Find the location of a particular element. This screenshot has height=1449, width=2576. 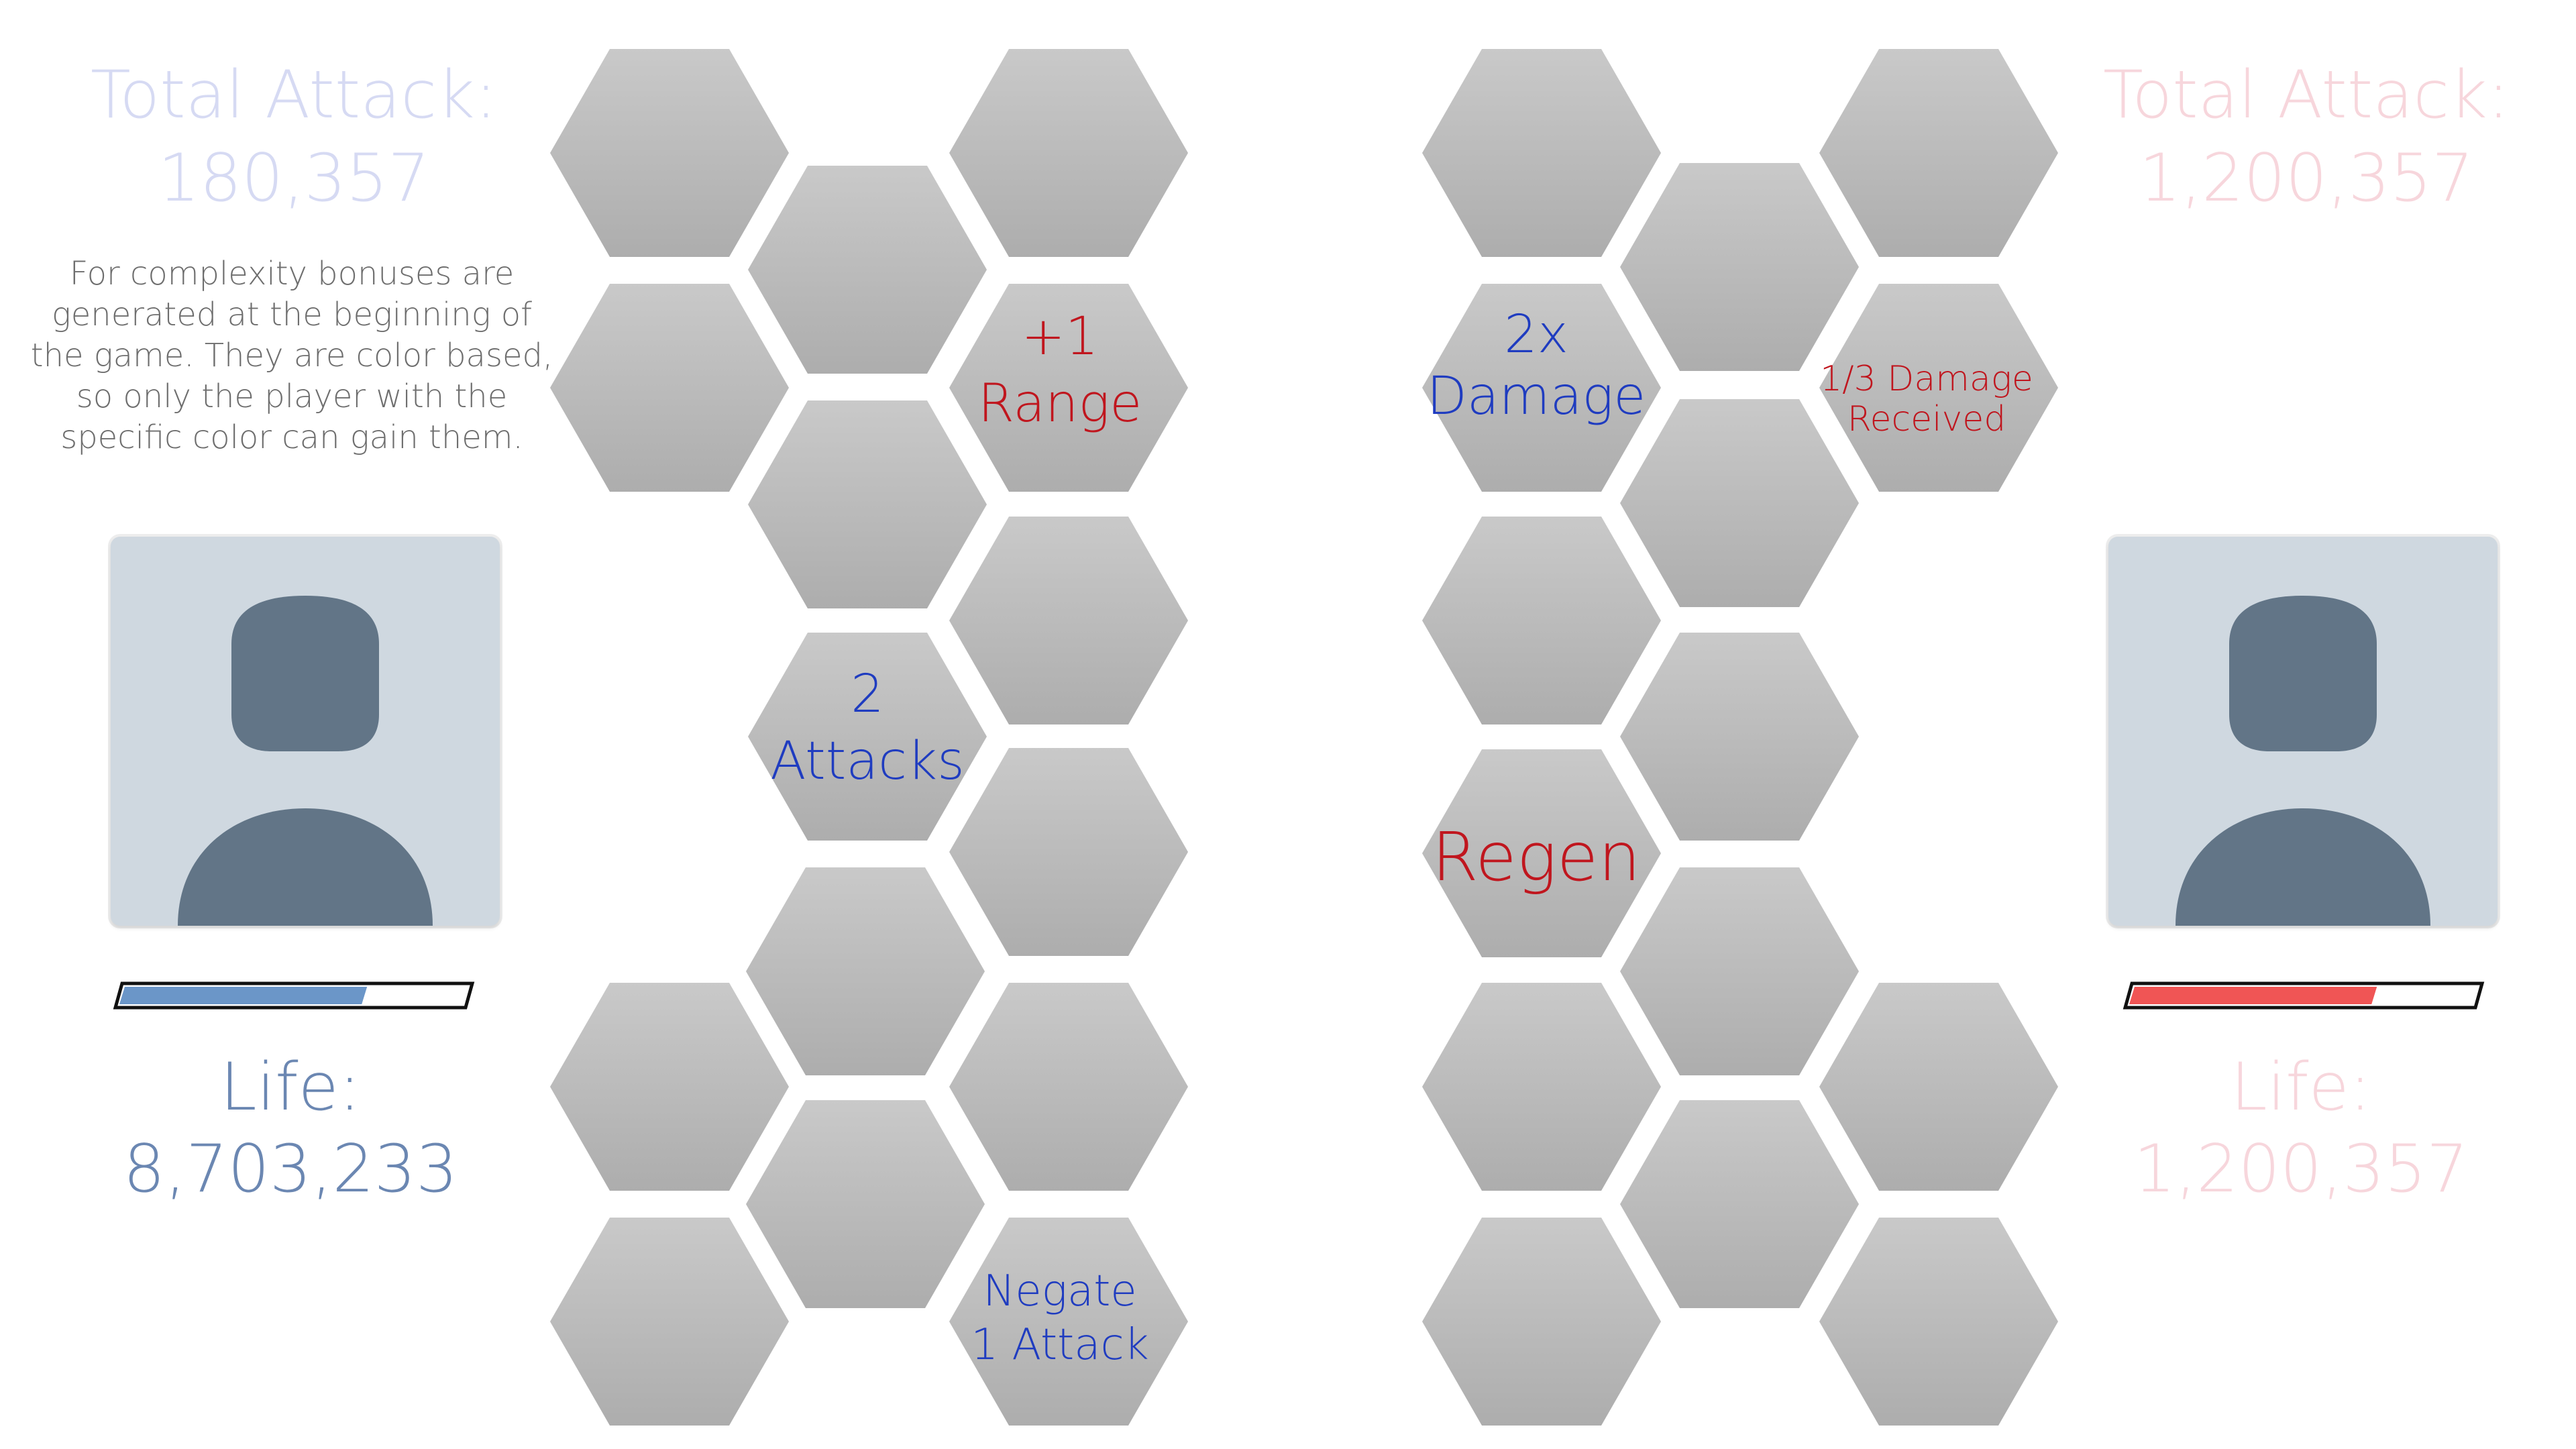

player1-total-attack-label: Total Attack: is located at coordinates (294, 95).